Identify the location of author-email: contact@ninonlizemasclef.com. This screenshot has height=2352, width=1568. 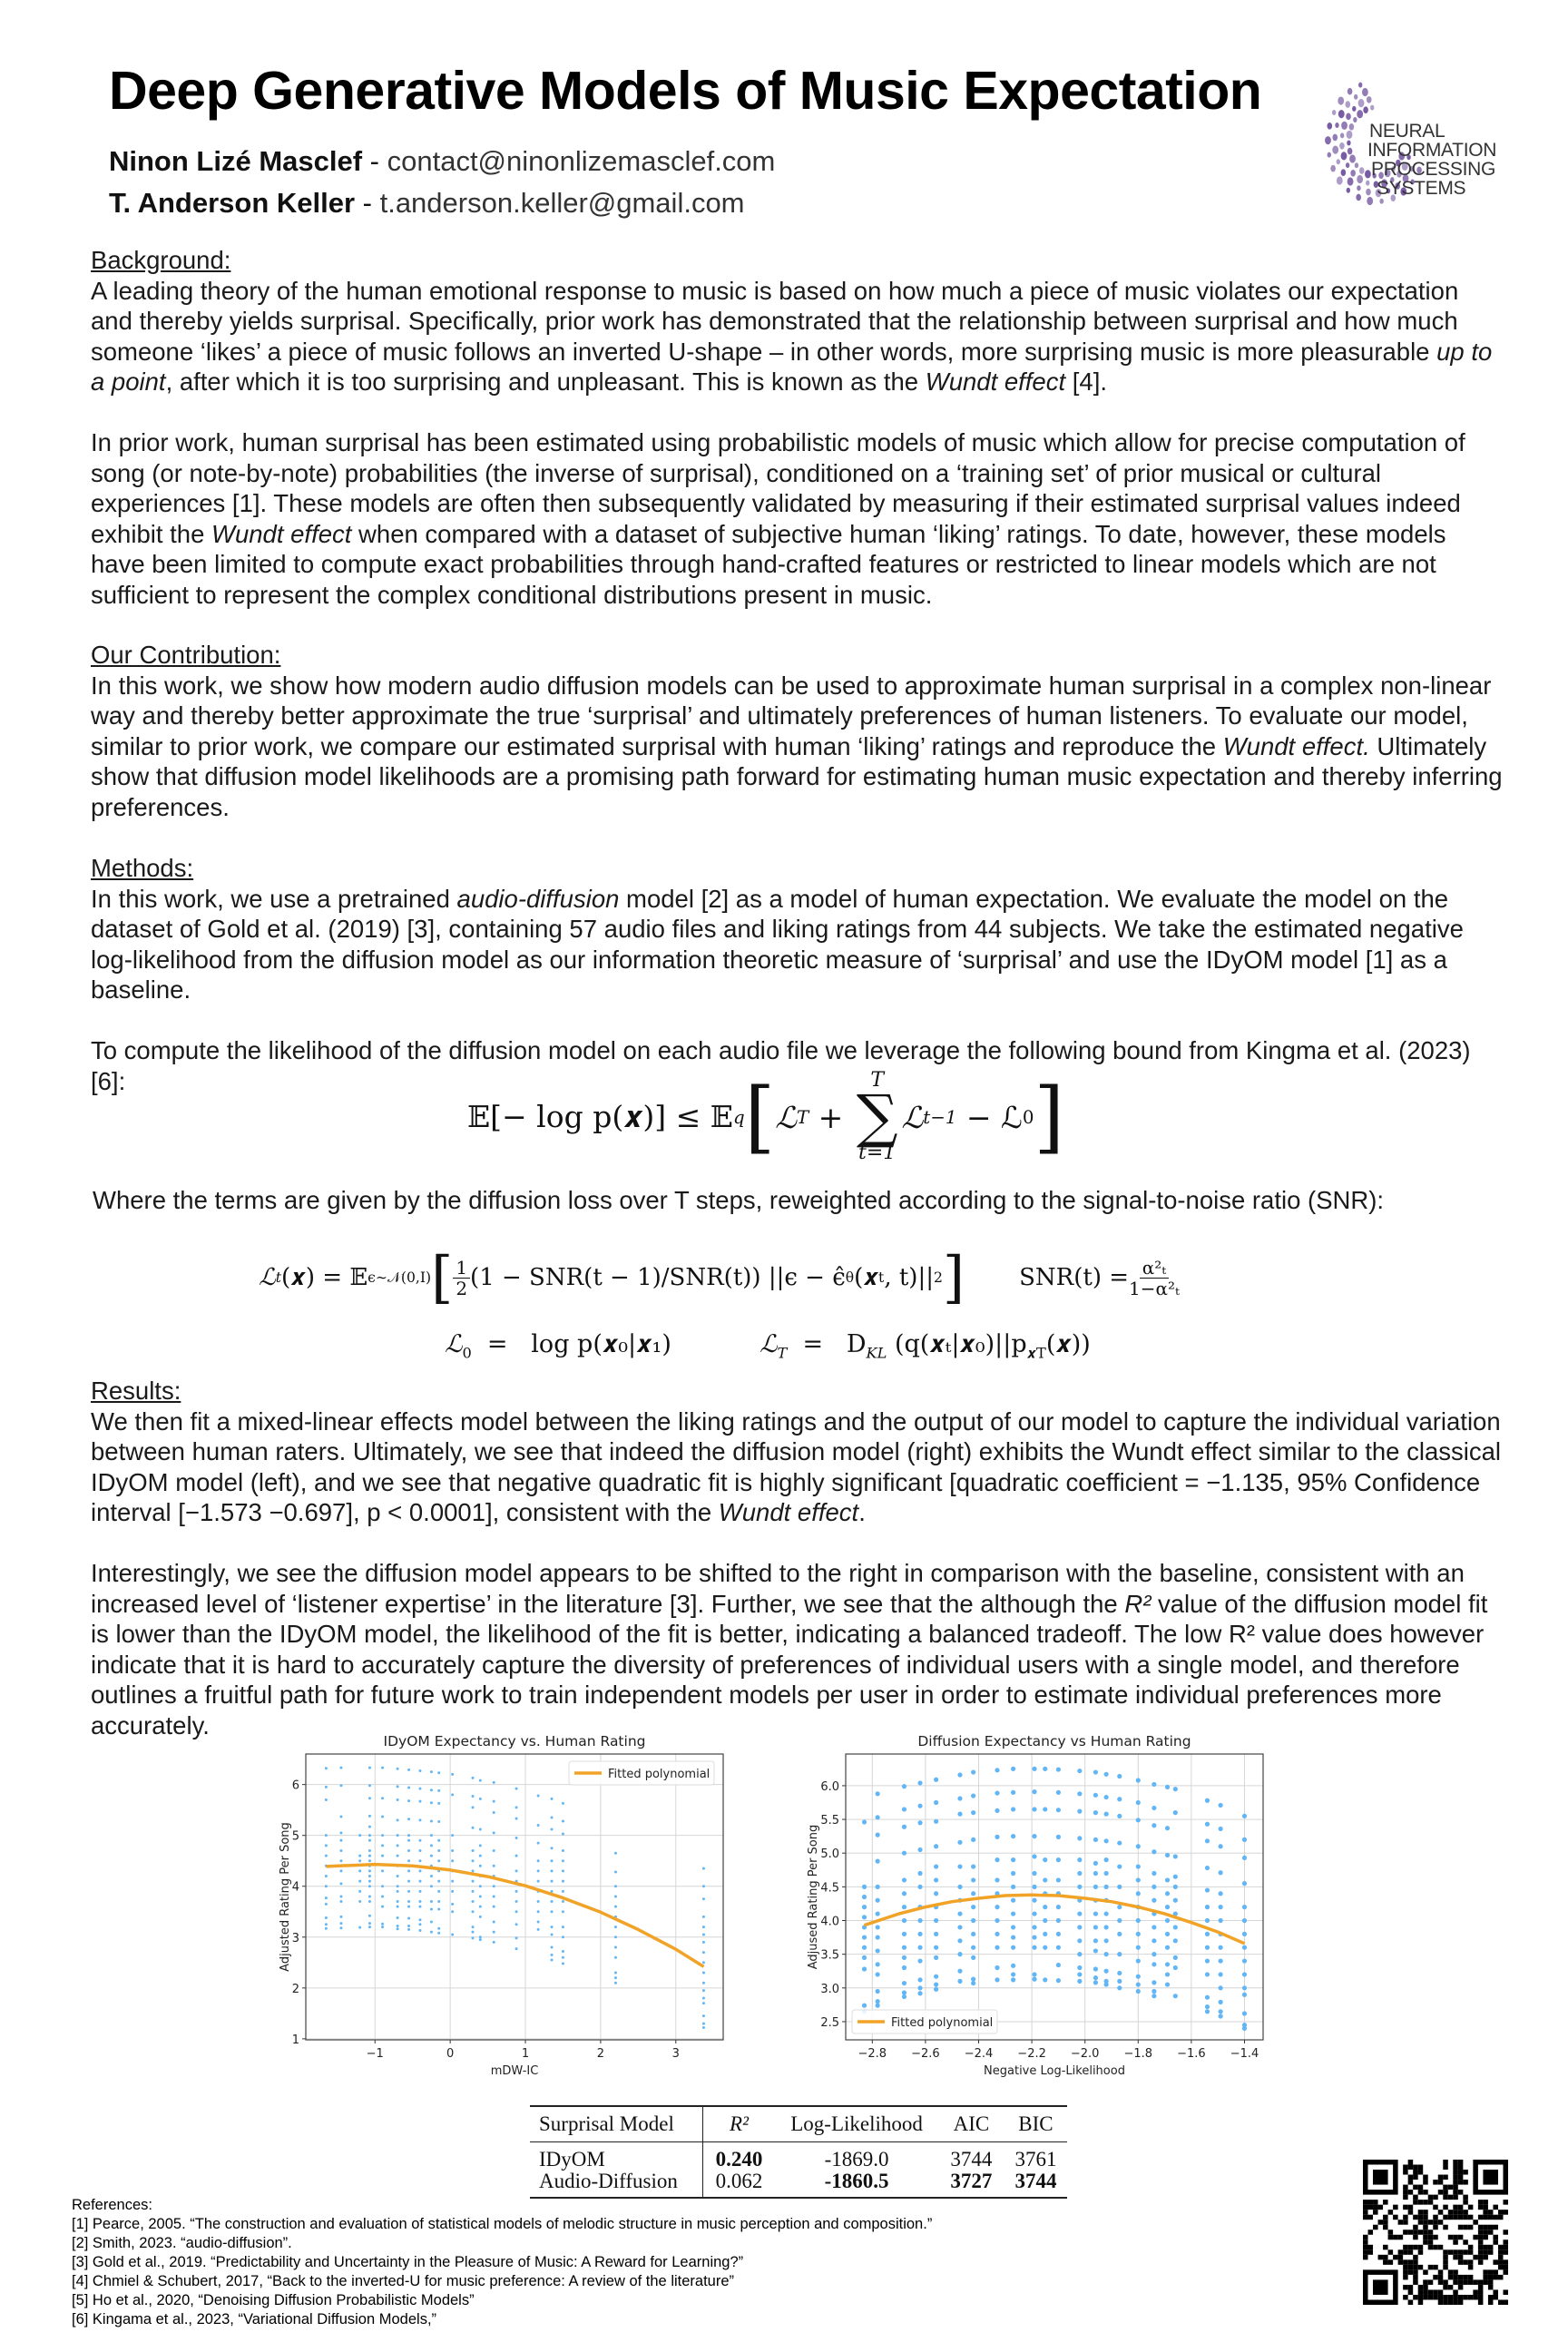
(581, 161).